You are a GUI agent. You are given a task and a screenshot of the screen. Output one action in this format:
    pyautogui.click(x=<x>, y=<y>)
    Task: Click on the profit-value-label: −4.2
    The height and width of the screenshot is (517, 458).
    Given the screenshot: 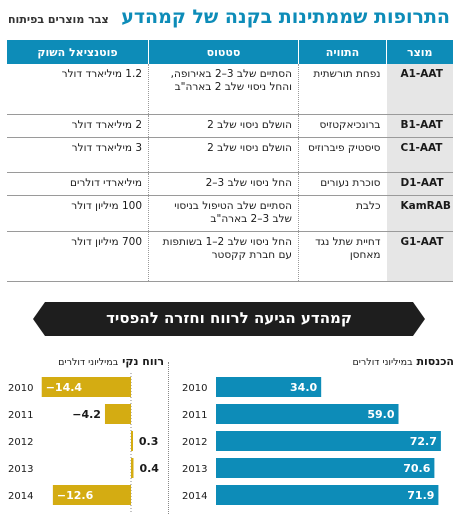 What is the action you would take?
    pyautogui.click(x=86, y=414)
    